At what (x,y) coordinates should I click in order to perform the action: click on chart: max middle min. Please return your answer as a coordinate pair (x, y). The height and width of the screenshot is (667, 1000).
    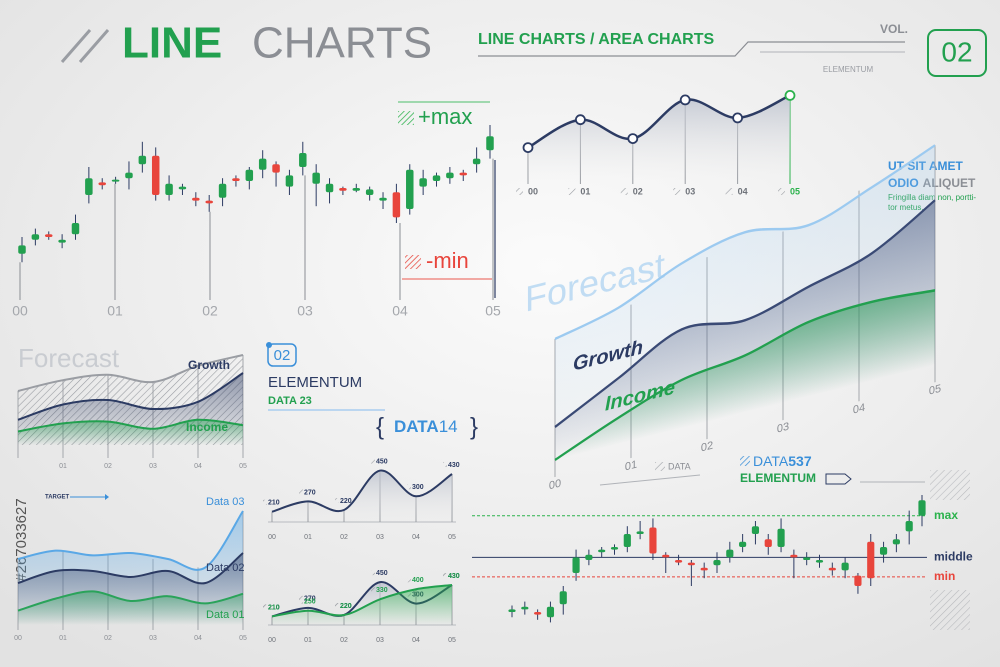
    Looking at the image, I should click on (722, 559).